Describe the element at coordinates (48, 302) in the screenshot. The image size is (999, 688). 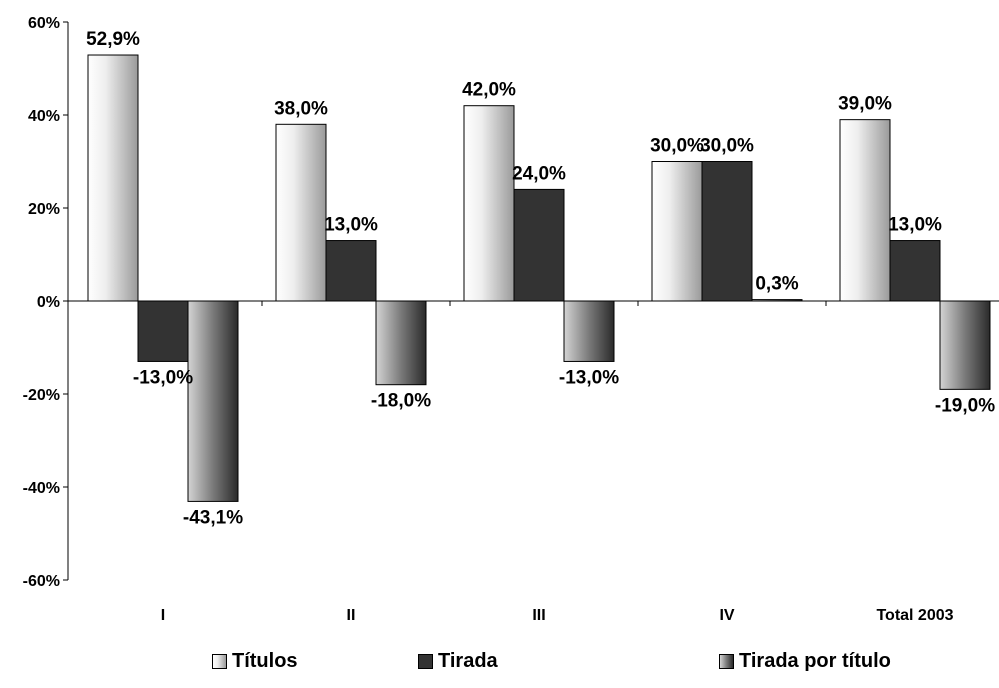
I see `y-tick-label: 0%` at that location.